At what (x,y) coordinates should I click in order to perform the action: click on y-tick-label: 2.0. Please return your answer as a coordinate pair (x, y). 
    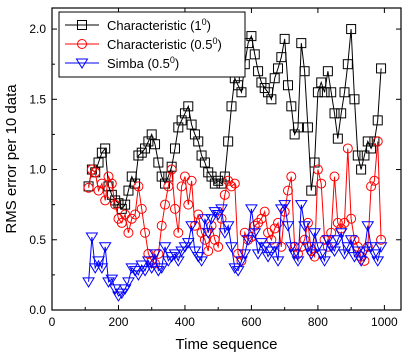
    Looking at the image, I should click on (37, 29).